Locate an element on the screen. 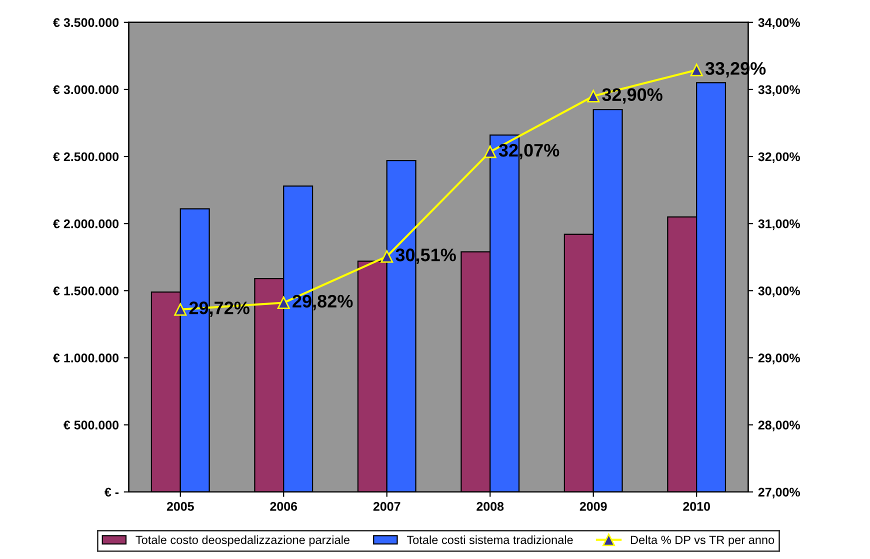 The width and height of the screenshot is (870, 559). y-tick-label: € 2.000.000 is located at coordinates (86, 223).